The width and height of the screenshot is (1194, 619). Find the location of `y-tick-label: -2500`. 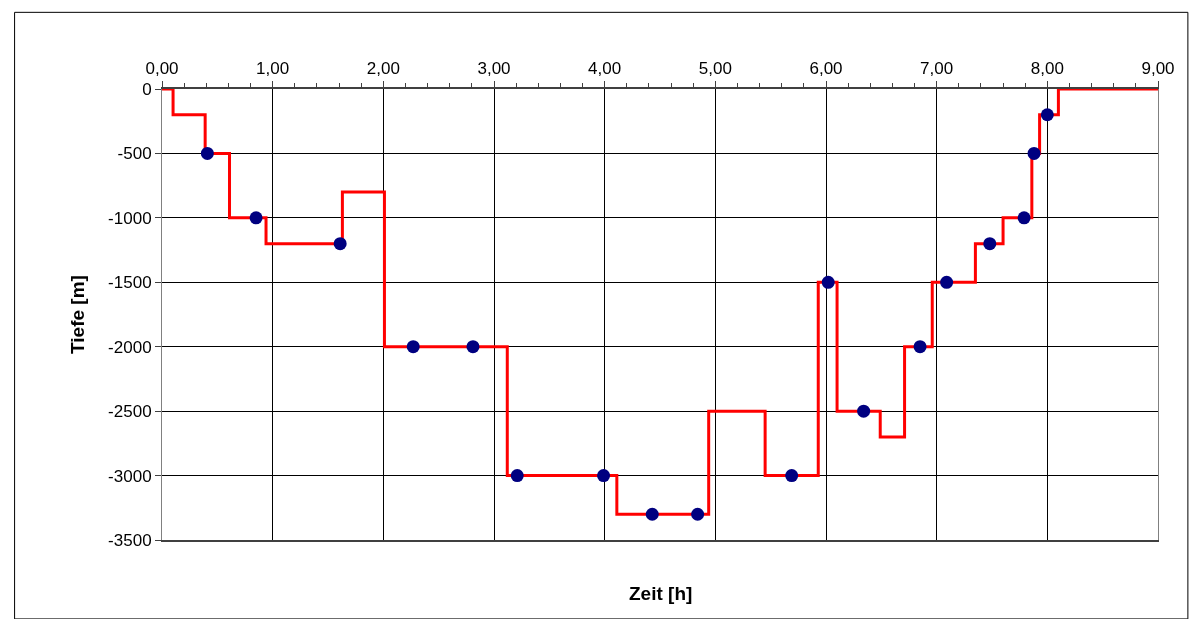

y-tick-label: -2500 is located at coordinates (130, 412).